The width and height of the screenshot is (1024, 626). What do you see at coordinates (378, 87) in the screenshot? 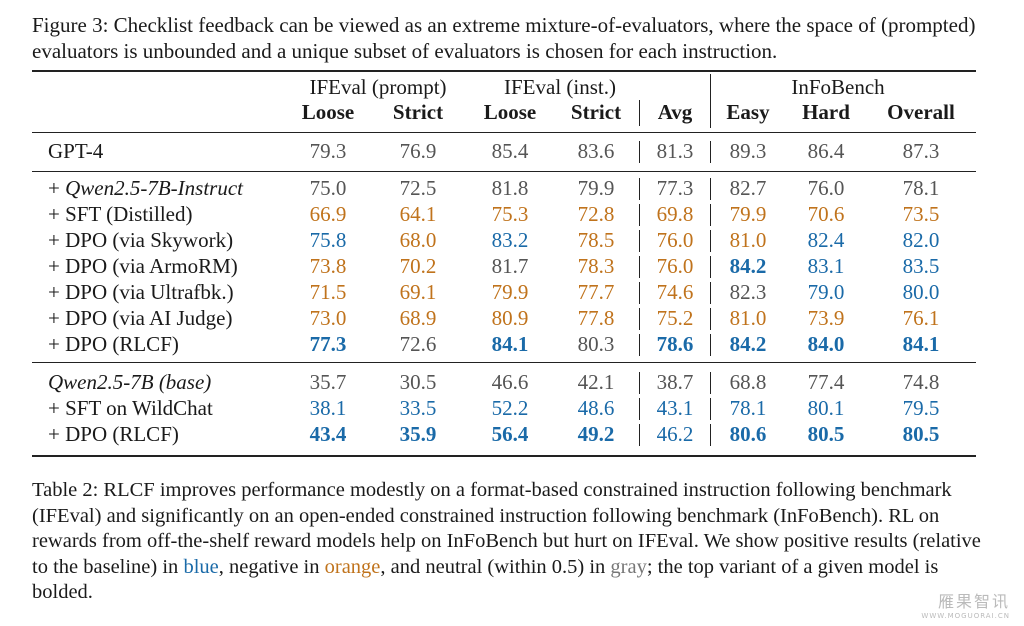
I see `header-group-ifeval-prompt: IFEval (prompt)` at bounding box center [378, 87].